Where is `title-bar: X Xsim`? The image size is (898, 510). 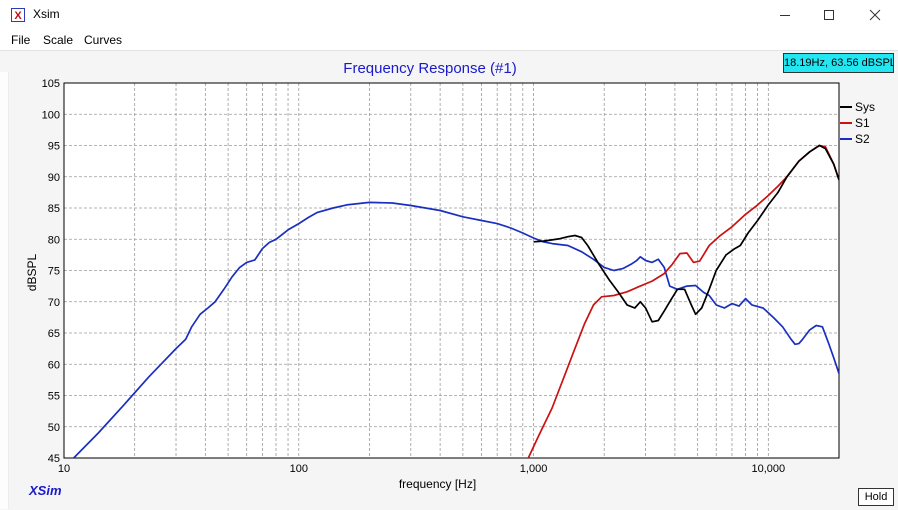
title-bar: X Xsim is located at coordinates (449, 15).